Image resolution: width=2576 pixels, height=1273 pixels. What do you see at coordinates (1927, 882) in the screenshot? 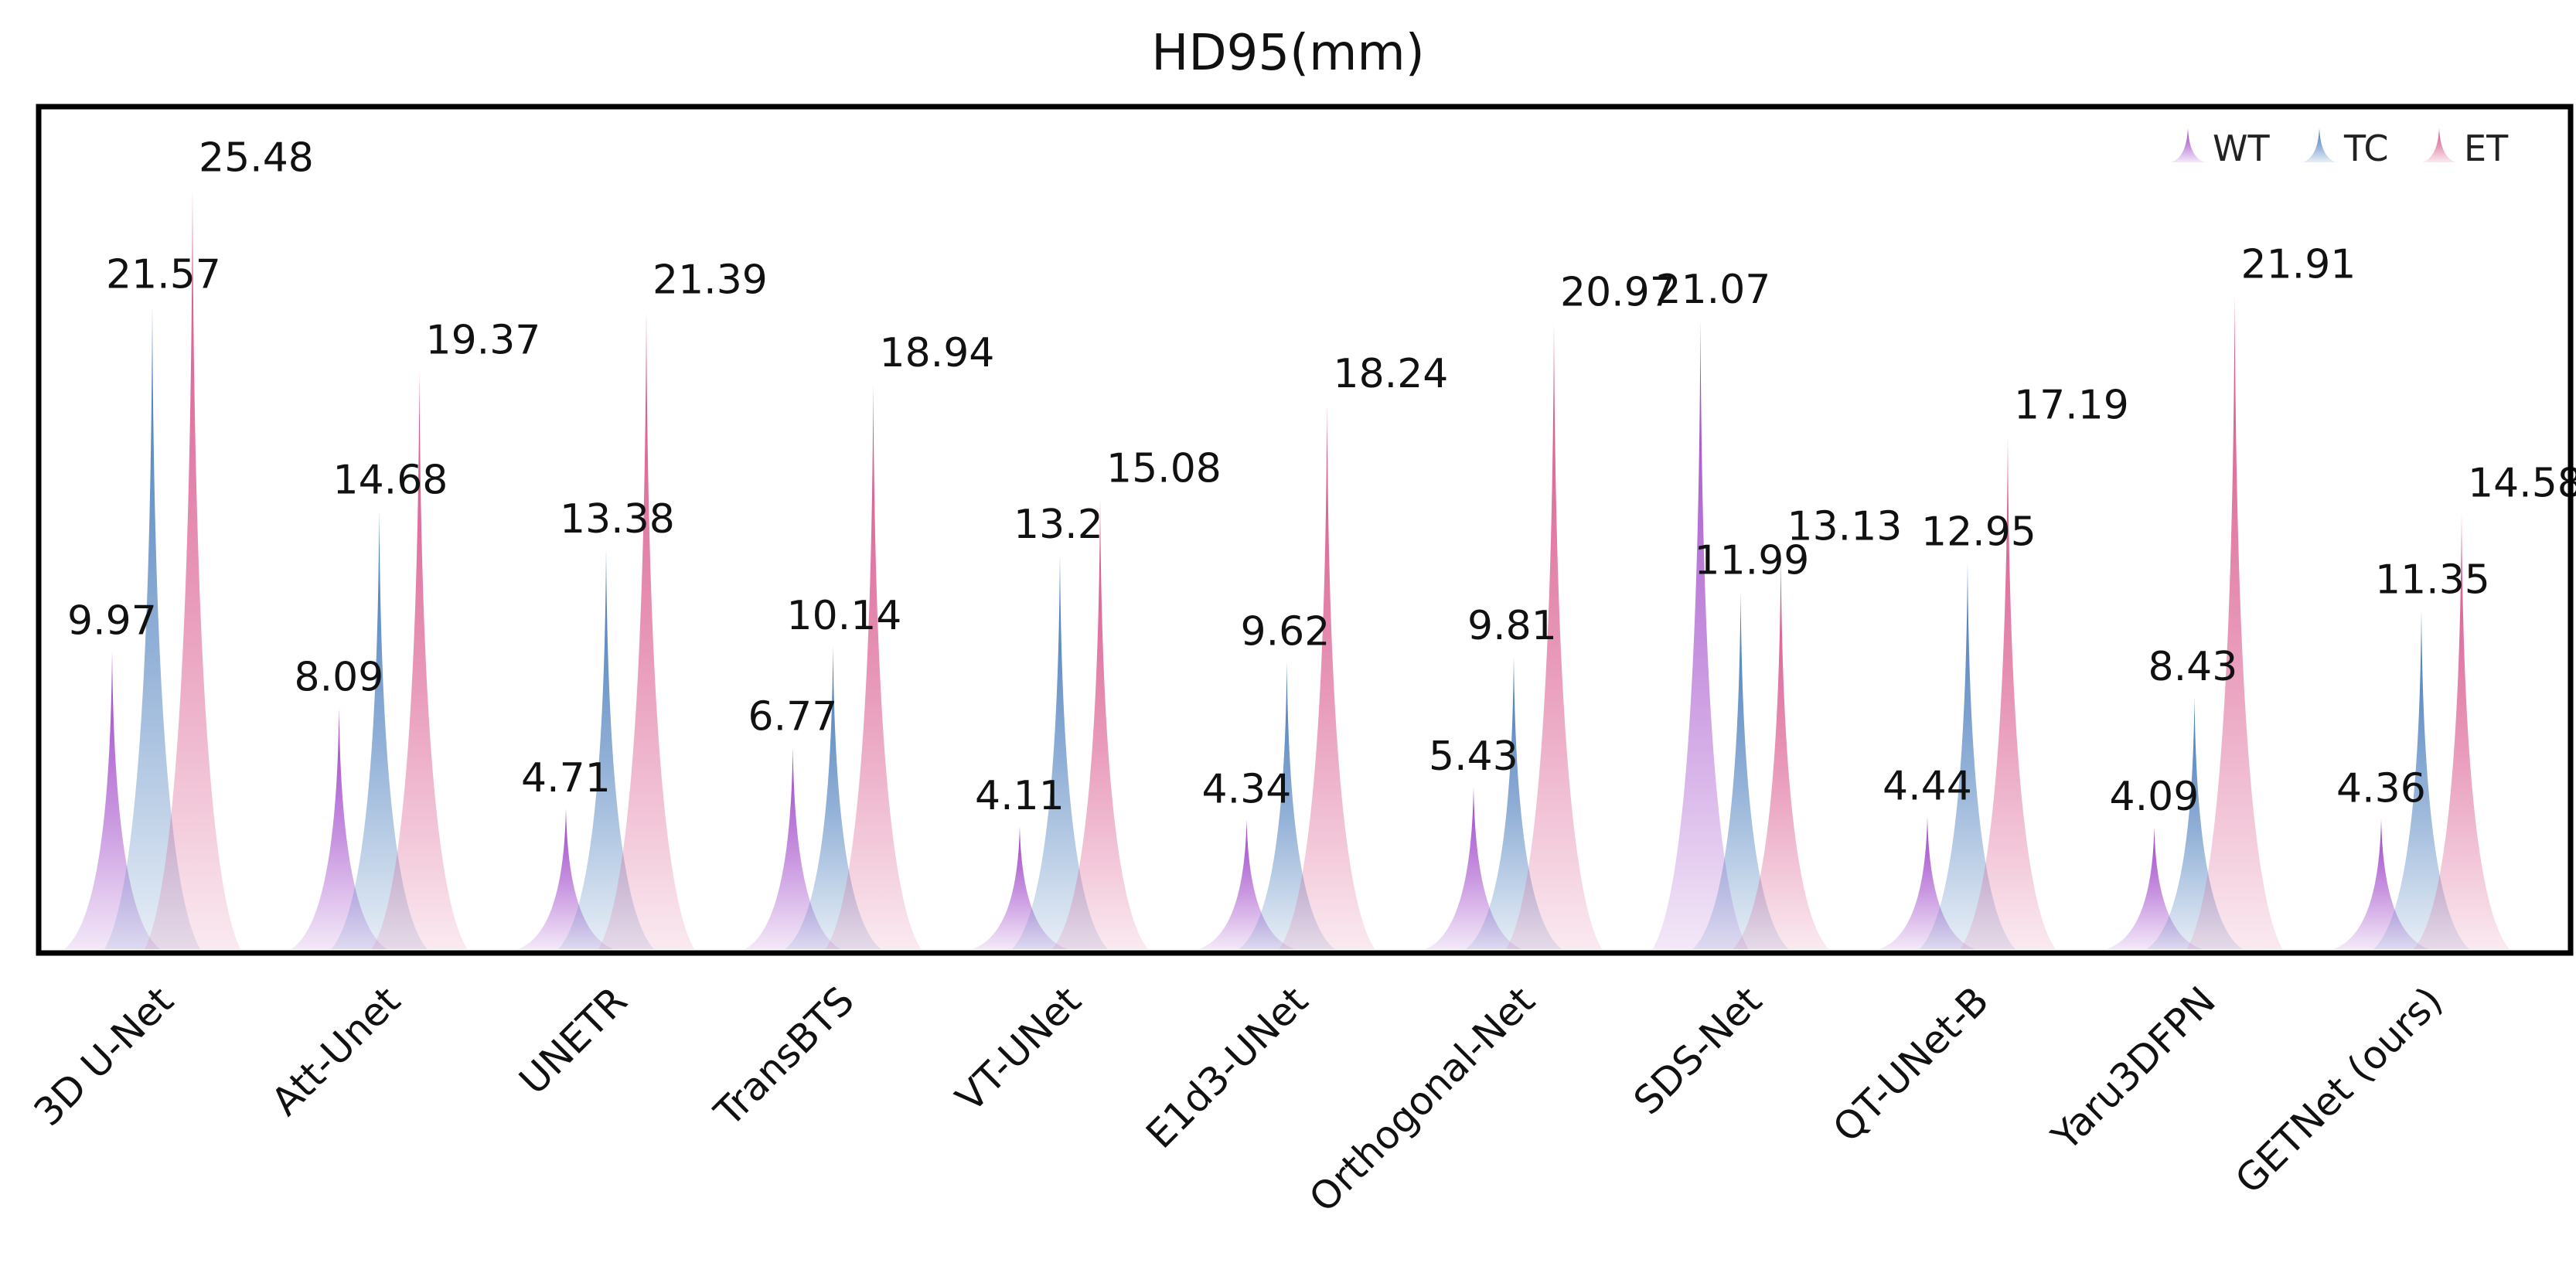
I see `spike-qt-unet-b-wt` at bounding box center [1927, 882].